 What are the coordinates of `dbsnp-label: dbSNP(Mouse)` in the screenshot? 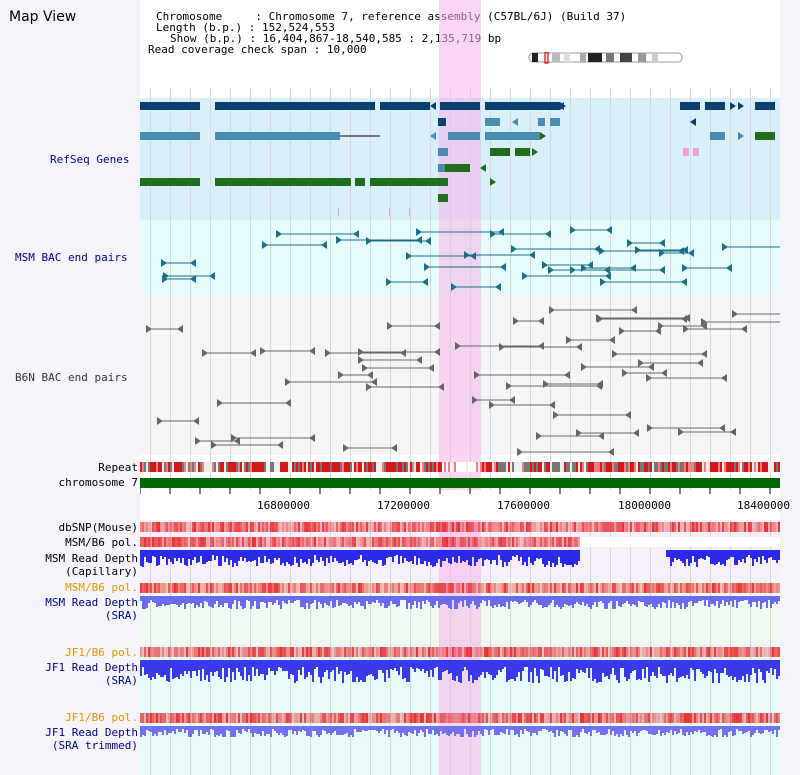 It's located at (98, 527).